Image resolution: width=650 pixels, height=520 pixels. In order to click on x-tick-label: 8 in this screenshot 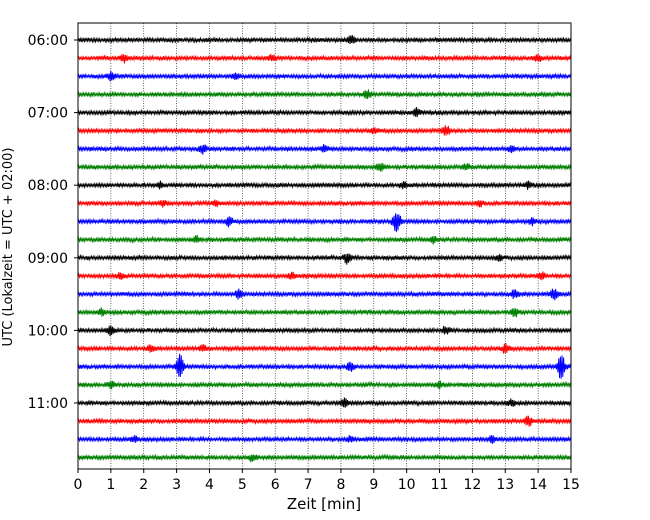, I will do `click(340, 485)`.